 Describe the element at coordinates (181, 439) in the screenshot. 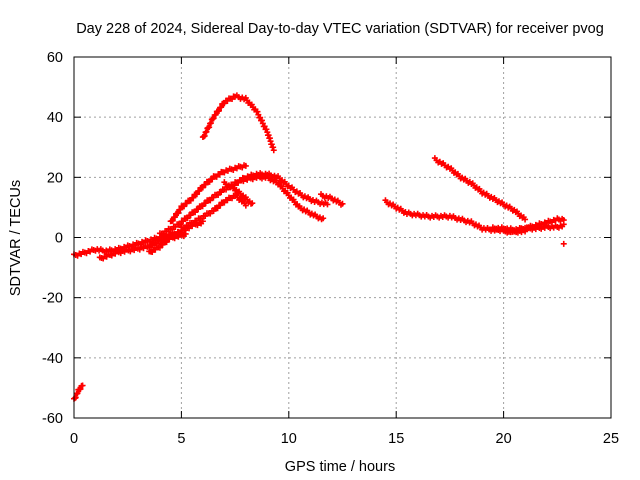

I see `x-tick-label: 5` at that location.